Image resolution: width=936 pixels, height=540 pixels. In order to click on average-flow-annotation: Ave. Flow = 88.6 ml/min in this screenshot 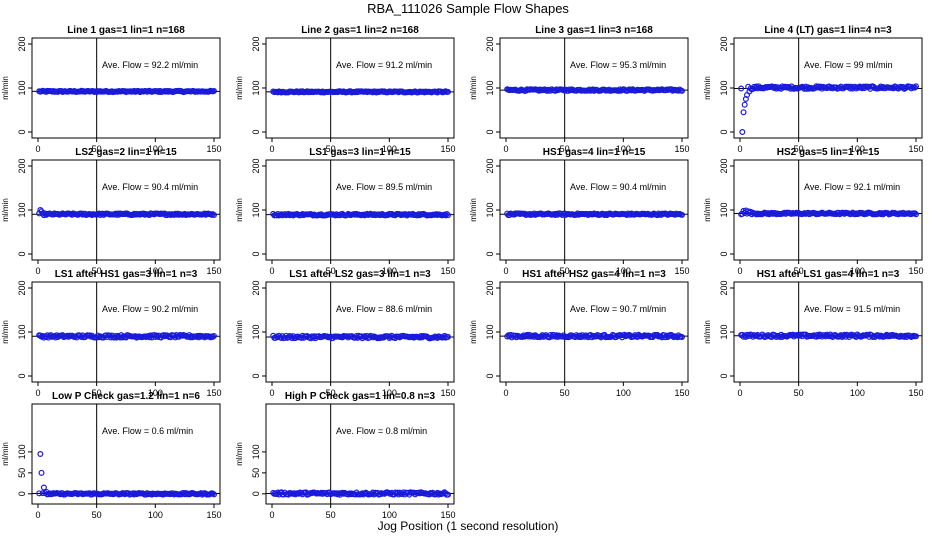, I will do `click(384, 309)`.